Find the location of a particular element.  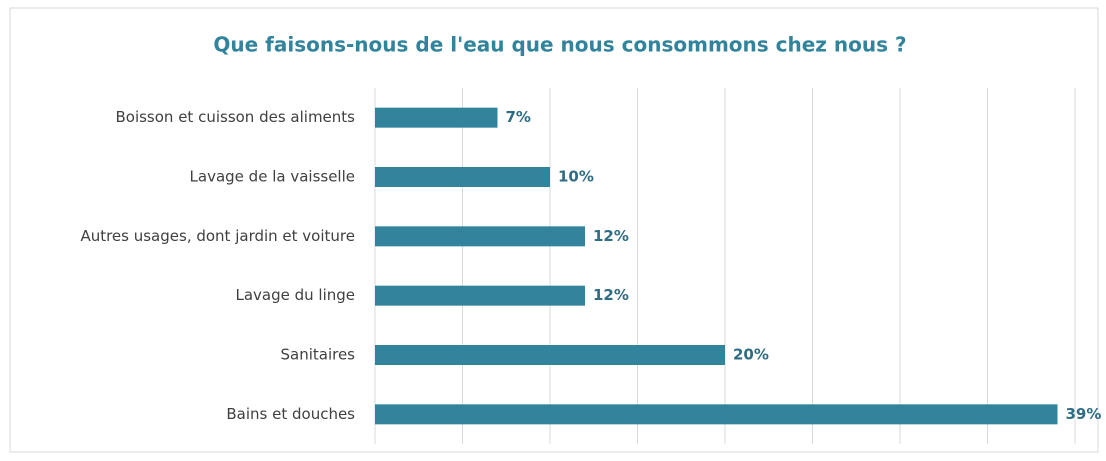

value-label: 39% is located at coordinates (1084, 414).